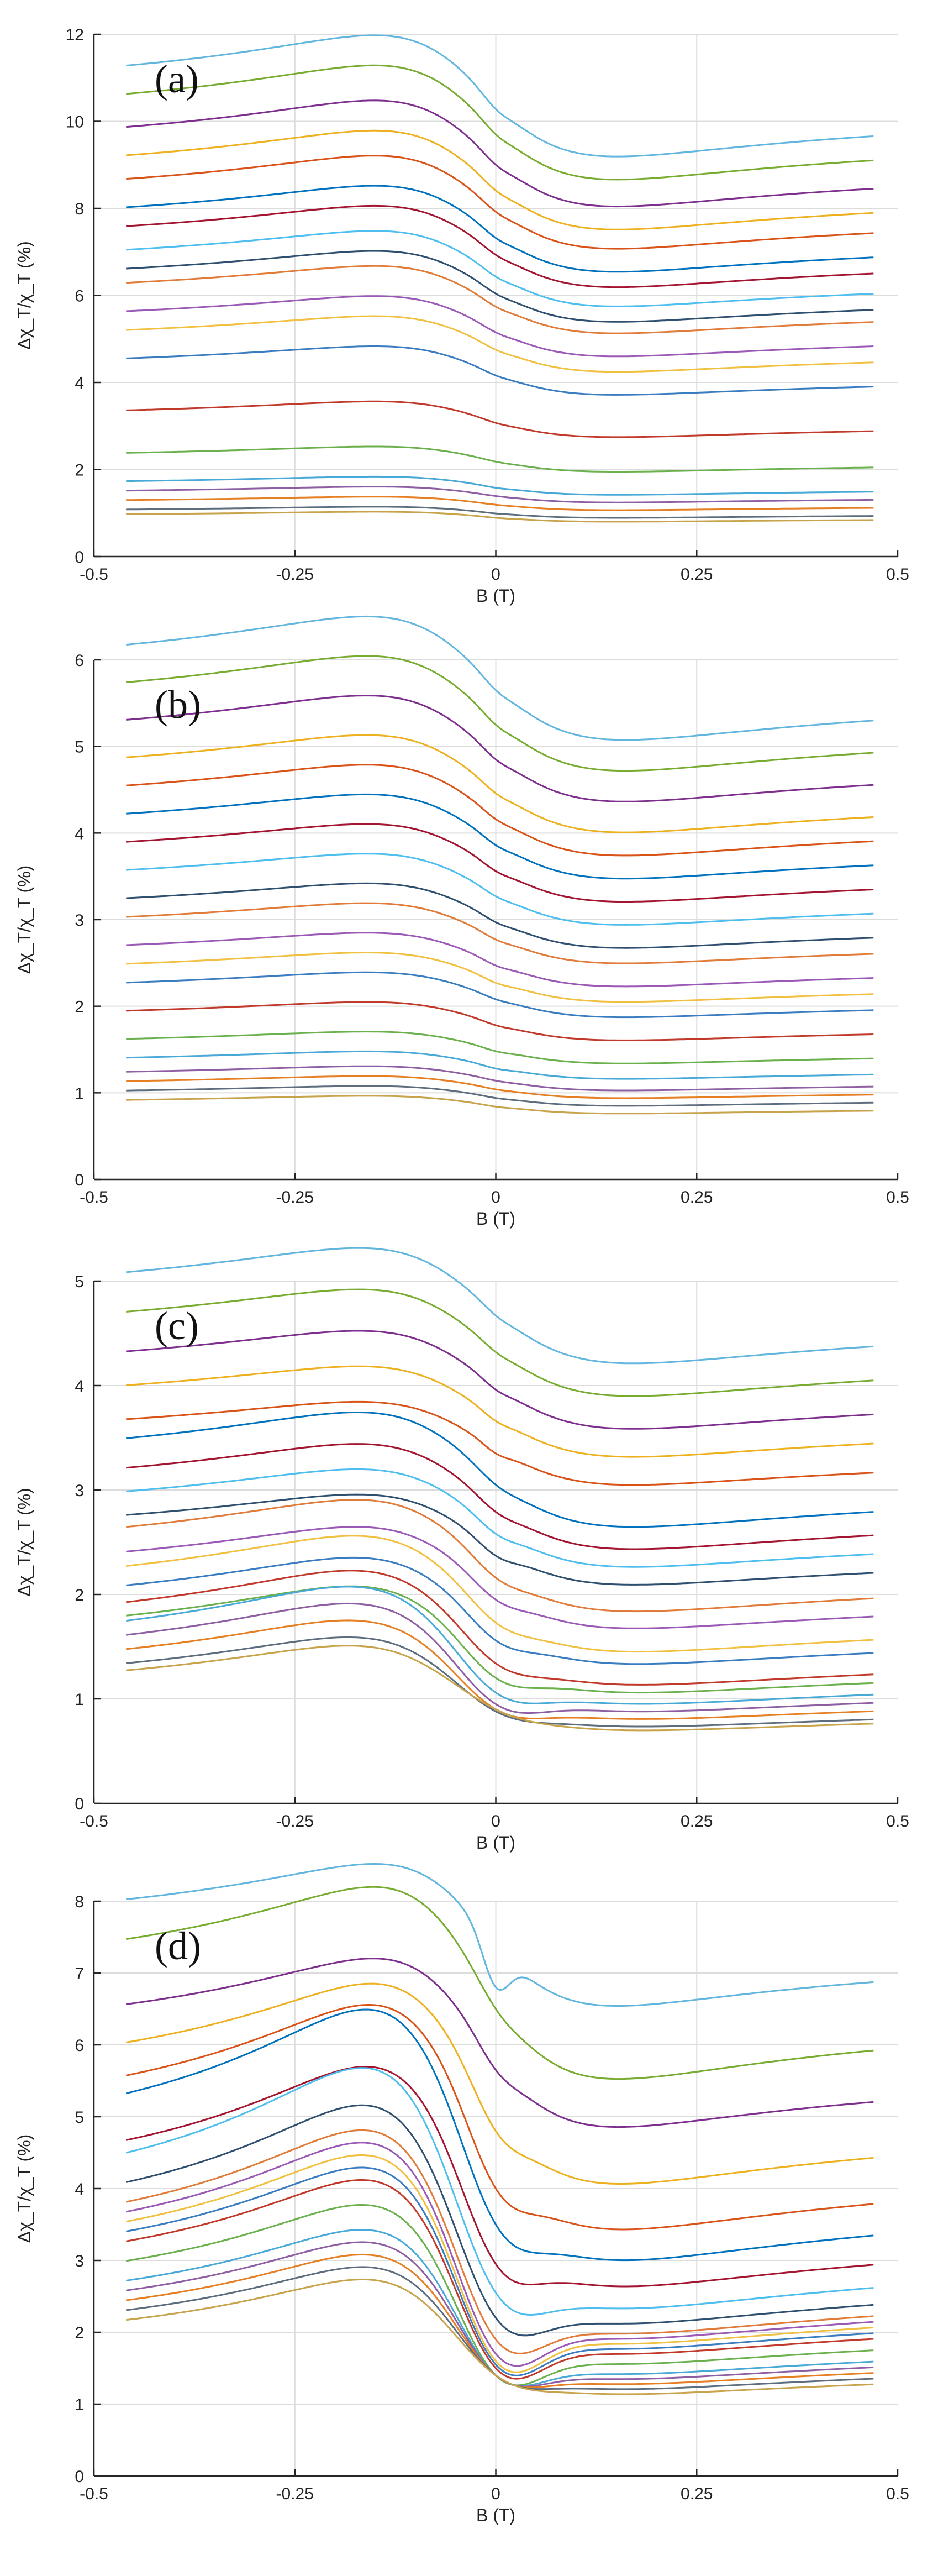 This screenshot has width=938, height=2576. I want to click on y-tick-label: 3, so click(80, 2261).